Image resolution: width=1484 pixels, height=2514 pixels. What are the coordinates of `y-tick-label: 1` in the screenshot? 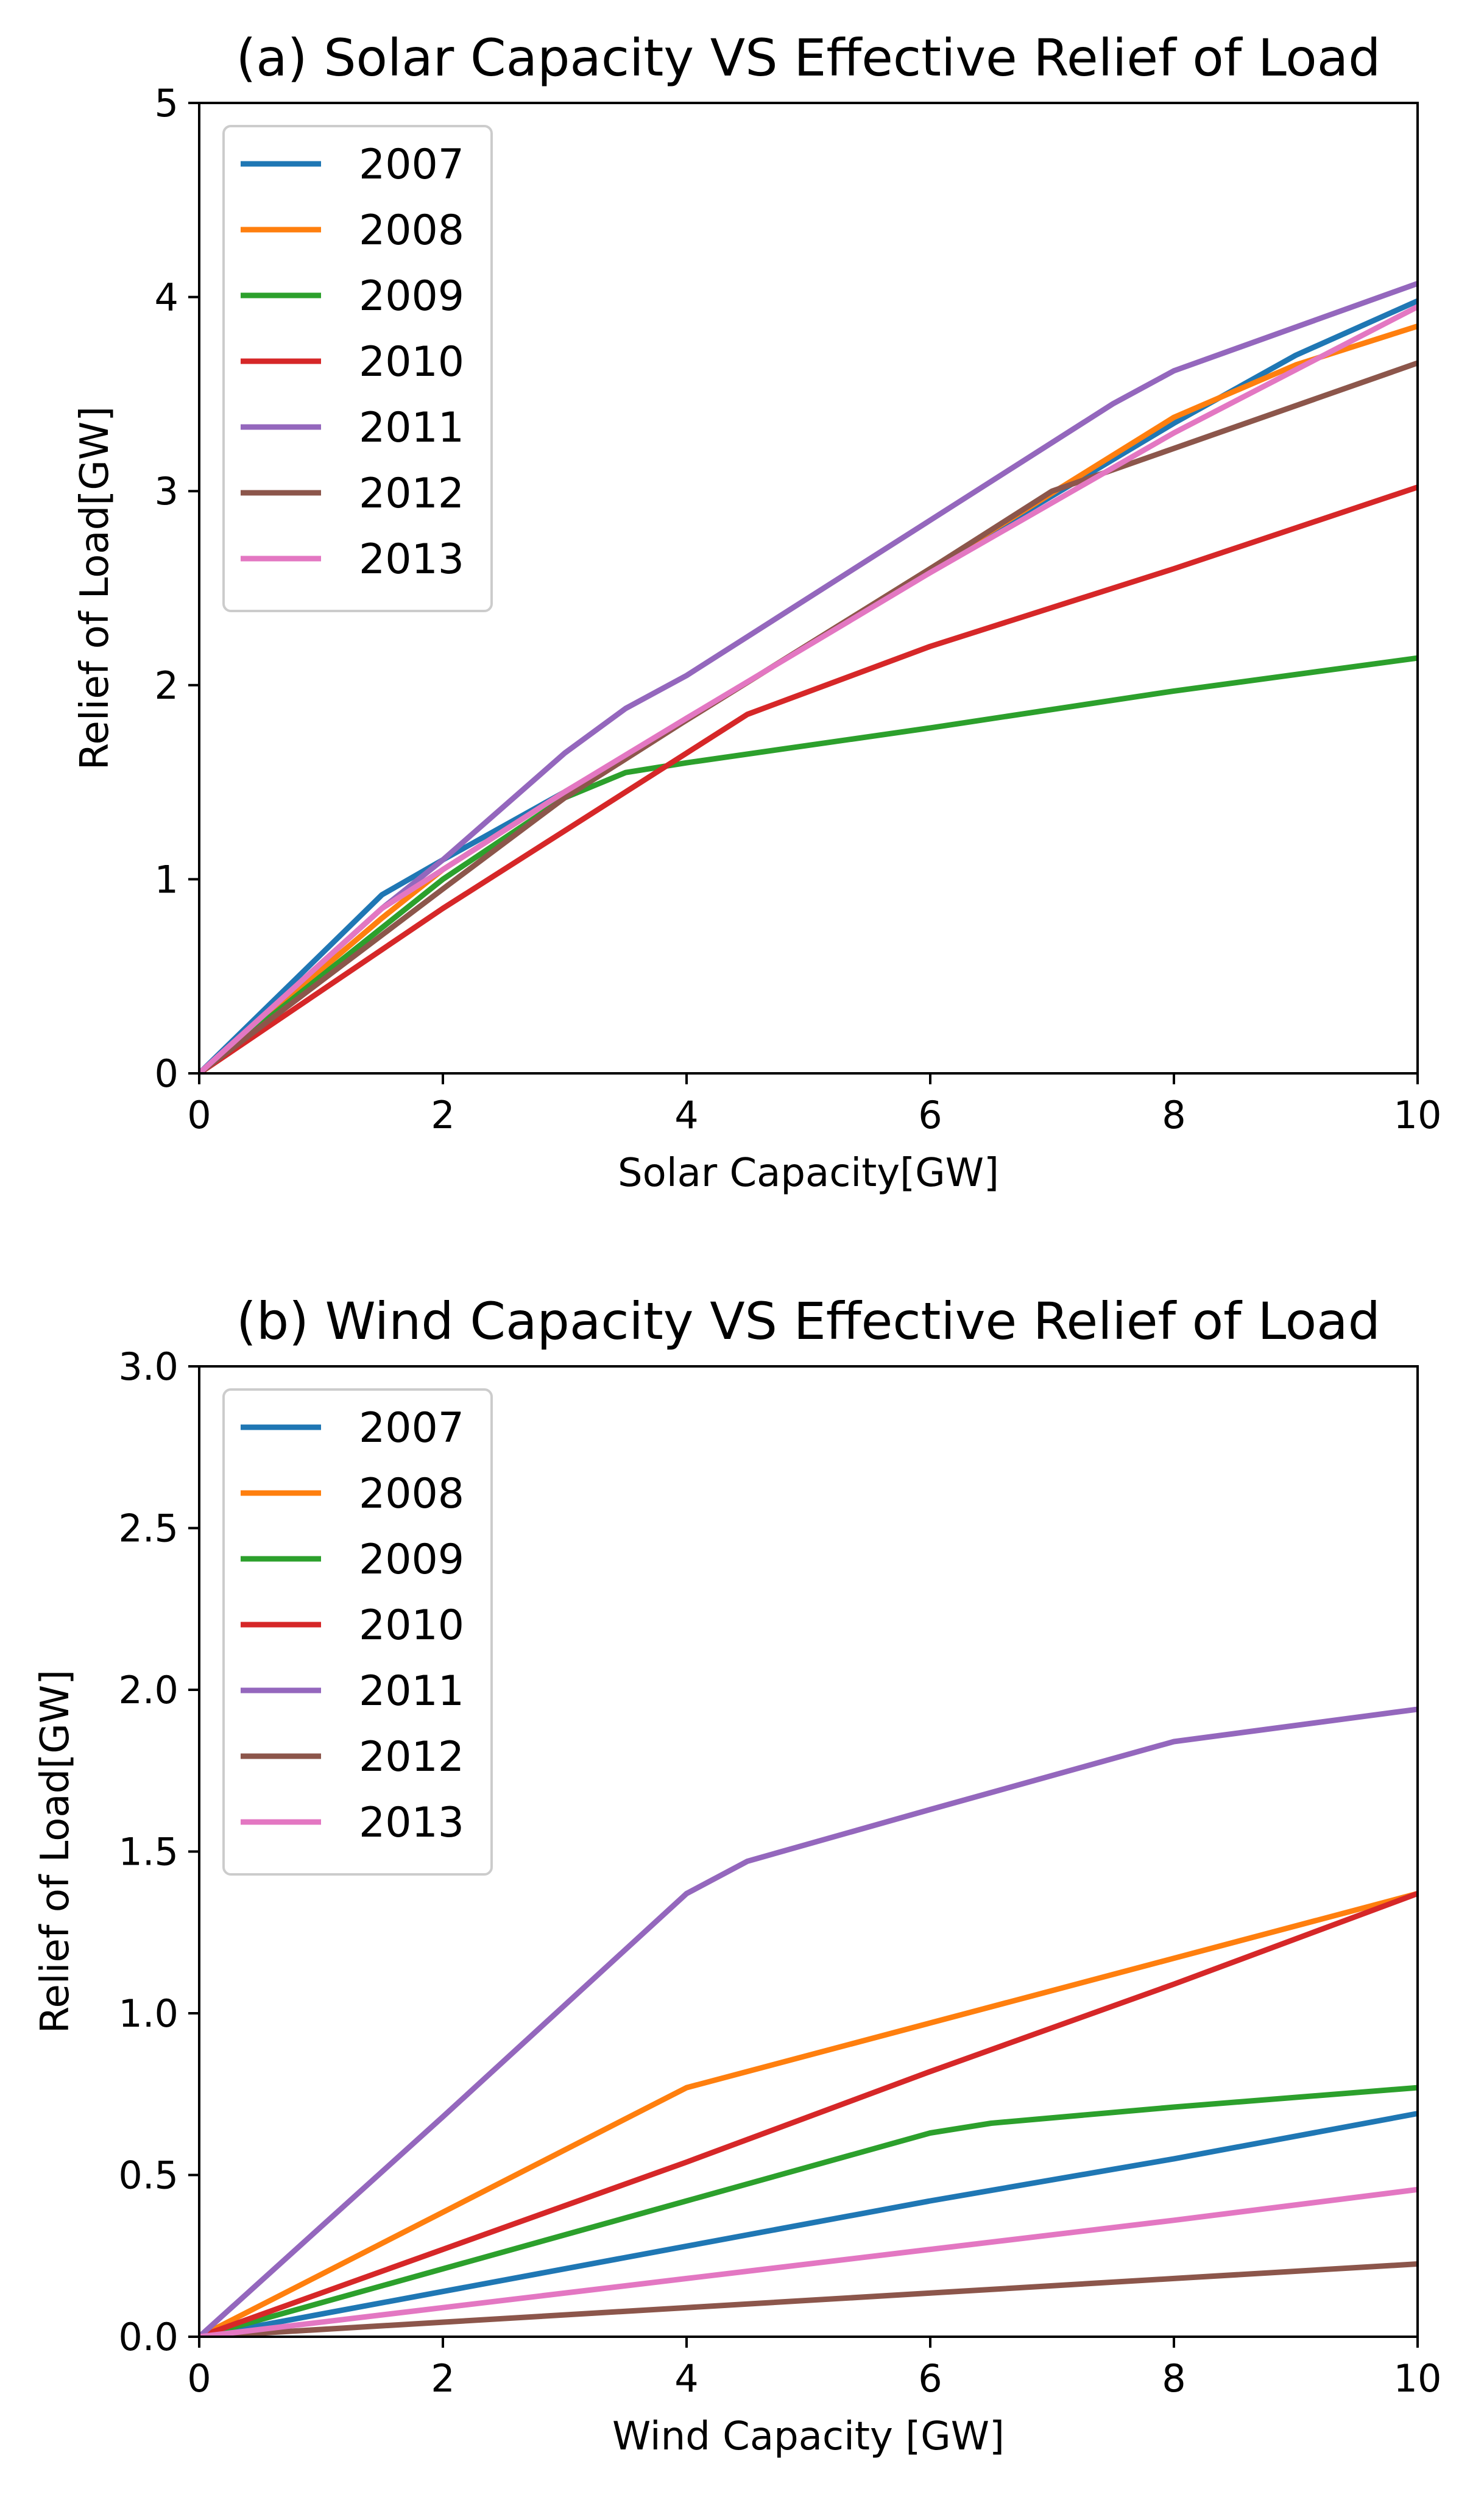 It's located at (166, 880).